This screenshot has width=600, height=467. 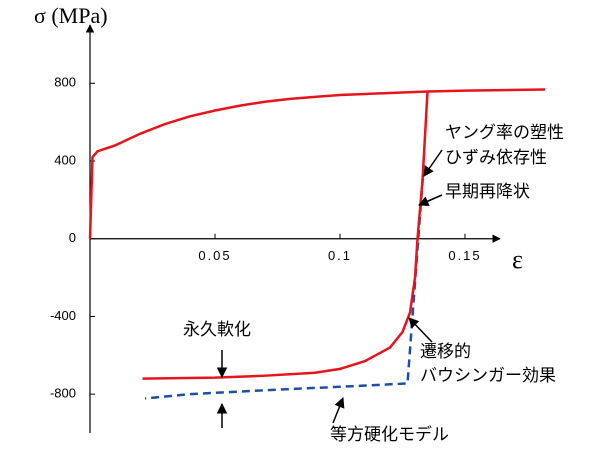 I want to click on annotation: ヤング率の塑性, so click(x=504, y=133).